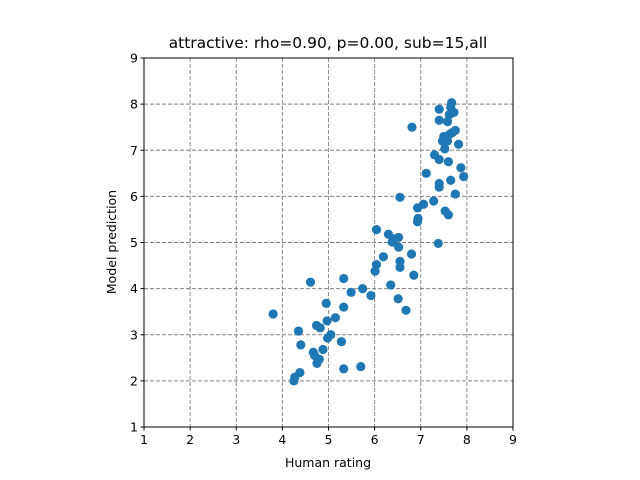 The height and width of the screenshot is (480, 640). What do you see at coordinates (329, 439) in the screenshot?
I see `x-tick-label: 5` at bounding box center [329, 439].